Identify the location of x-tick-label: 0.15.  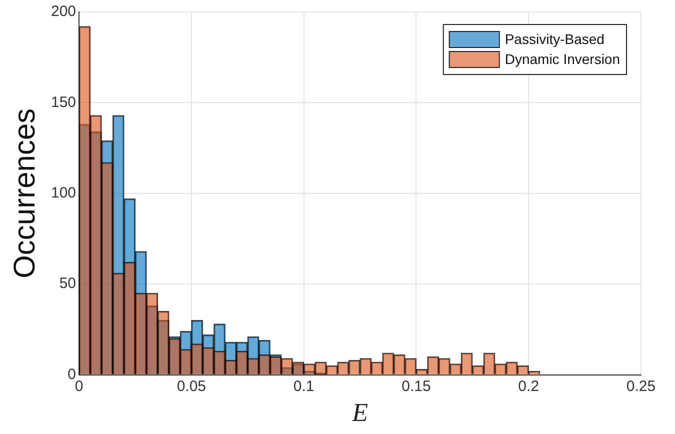
(416, 386).